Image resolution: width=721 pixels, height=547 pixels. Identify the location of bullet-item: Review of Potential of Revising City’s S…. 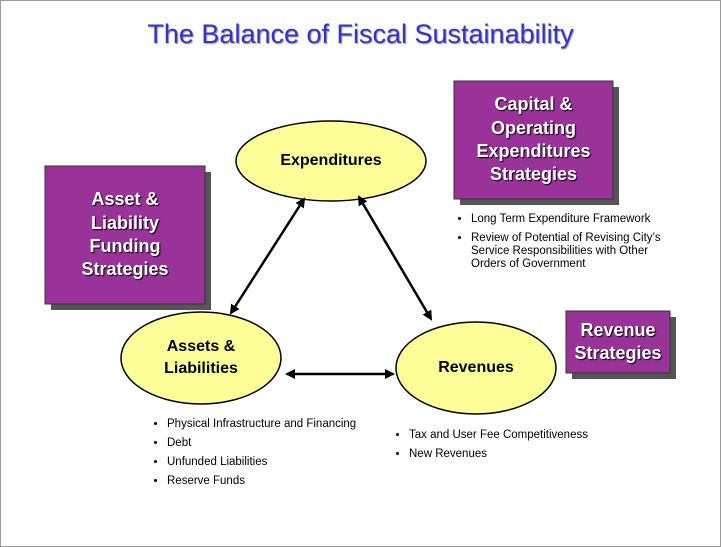
(578, 251).